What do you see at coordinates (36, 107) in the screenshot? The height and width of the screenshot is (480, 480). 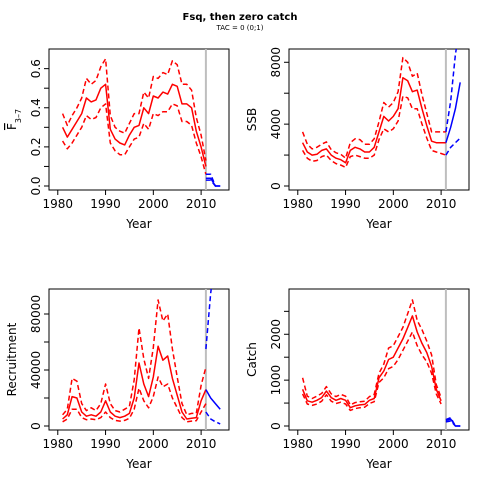 I see `y-tick-label: 0.4` at bounding box center [36, 107].